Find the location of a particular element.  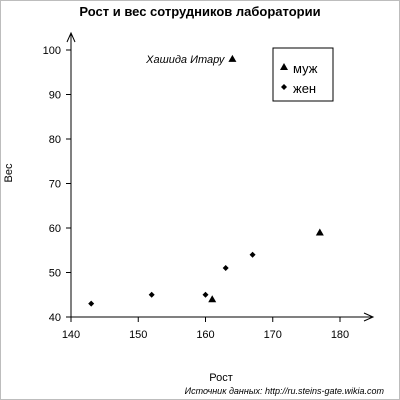

x-tick-label: 180 is located at coordinates (340, 335).